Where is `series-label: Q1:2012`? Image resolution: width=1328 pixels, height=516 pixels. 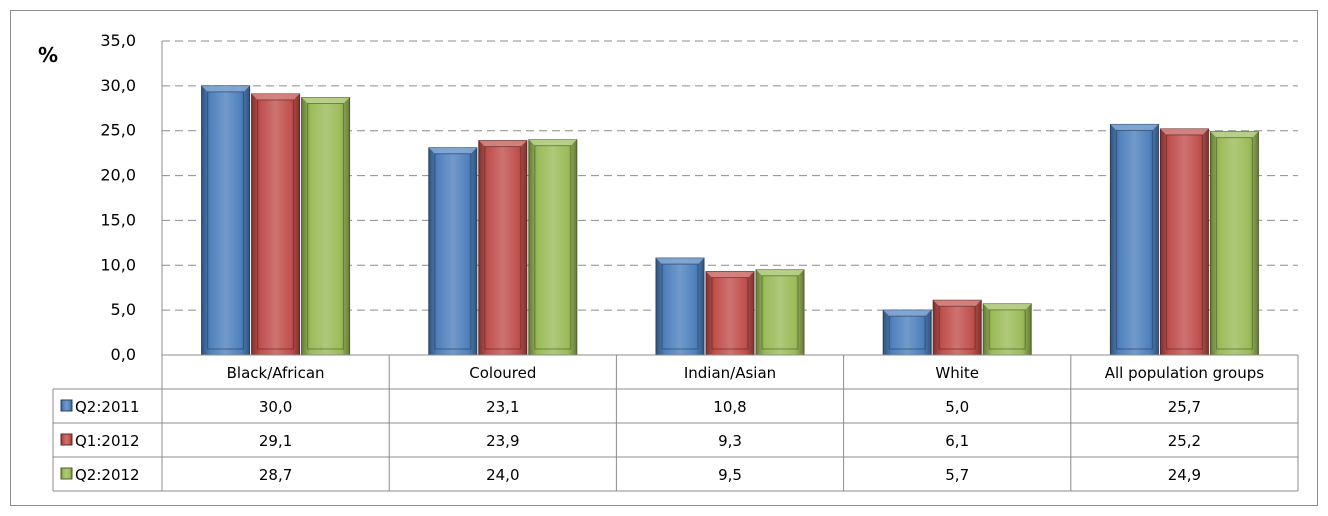 series-label: Q1:2012 is located at coordinates (107, 441).